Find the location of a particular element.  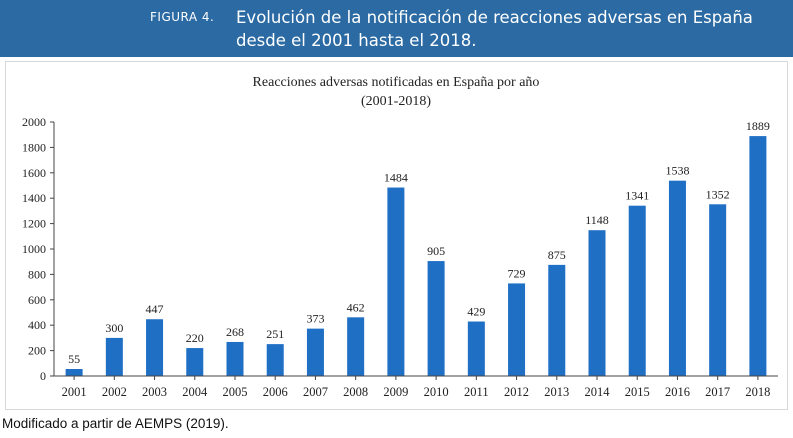

bar-2011 is located at coordinates (476, 348).